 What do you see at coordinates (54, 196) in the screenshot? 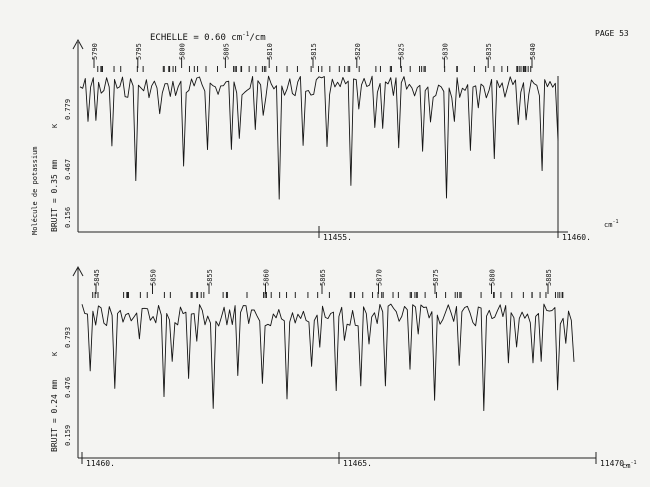
I see `panel-1-noise-label: BRUIT = 0.35 mm` at bounding box center [54, 196].